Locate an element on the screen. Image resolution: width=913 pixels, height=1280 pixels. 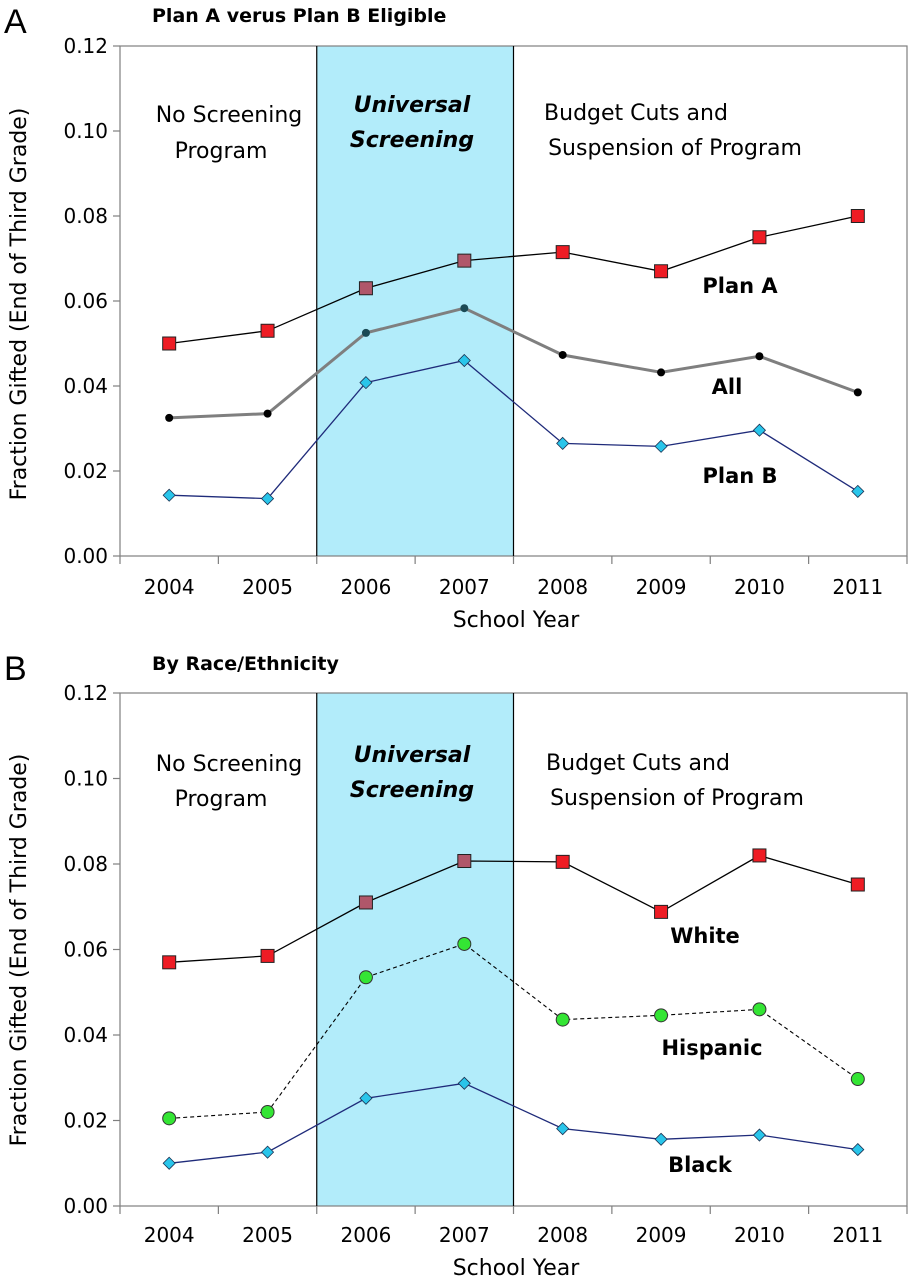
region-label-universal-1: Universal is located at coordinates (412, 105).